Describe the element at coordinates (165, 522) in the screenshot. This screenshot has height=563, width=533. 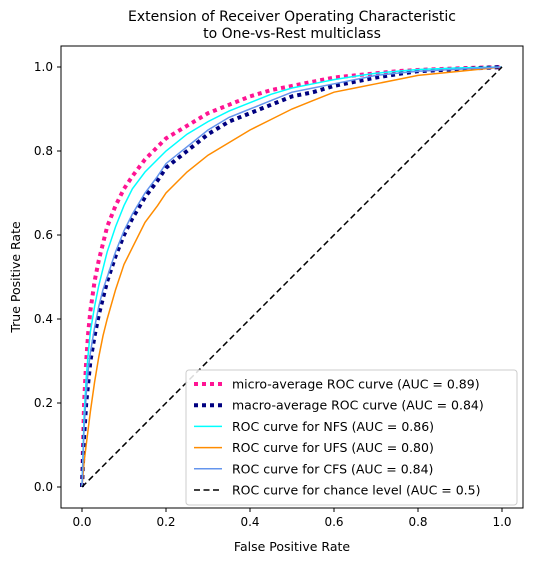
I see `x-tick-label: 0.2` at that location.